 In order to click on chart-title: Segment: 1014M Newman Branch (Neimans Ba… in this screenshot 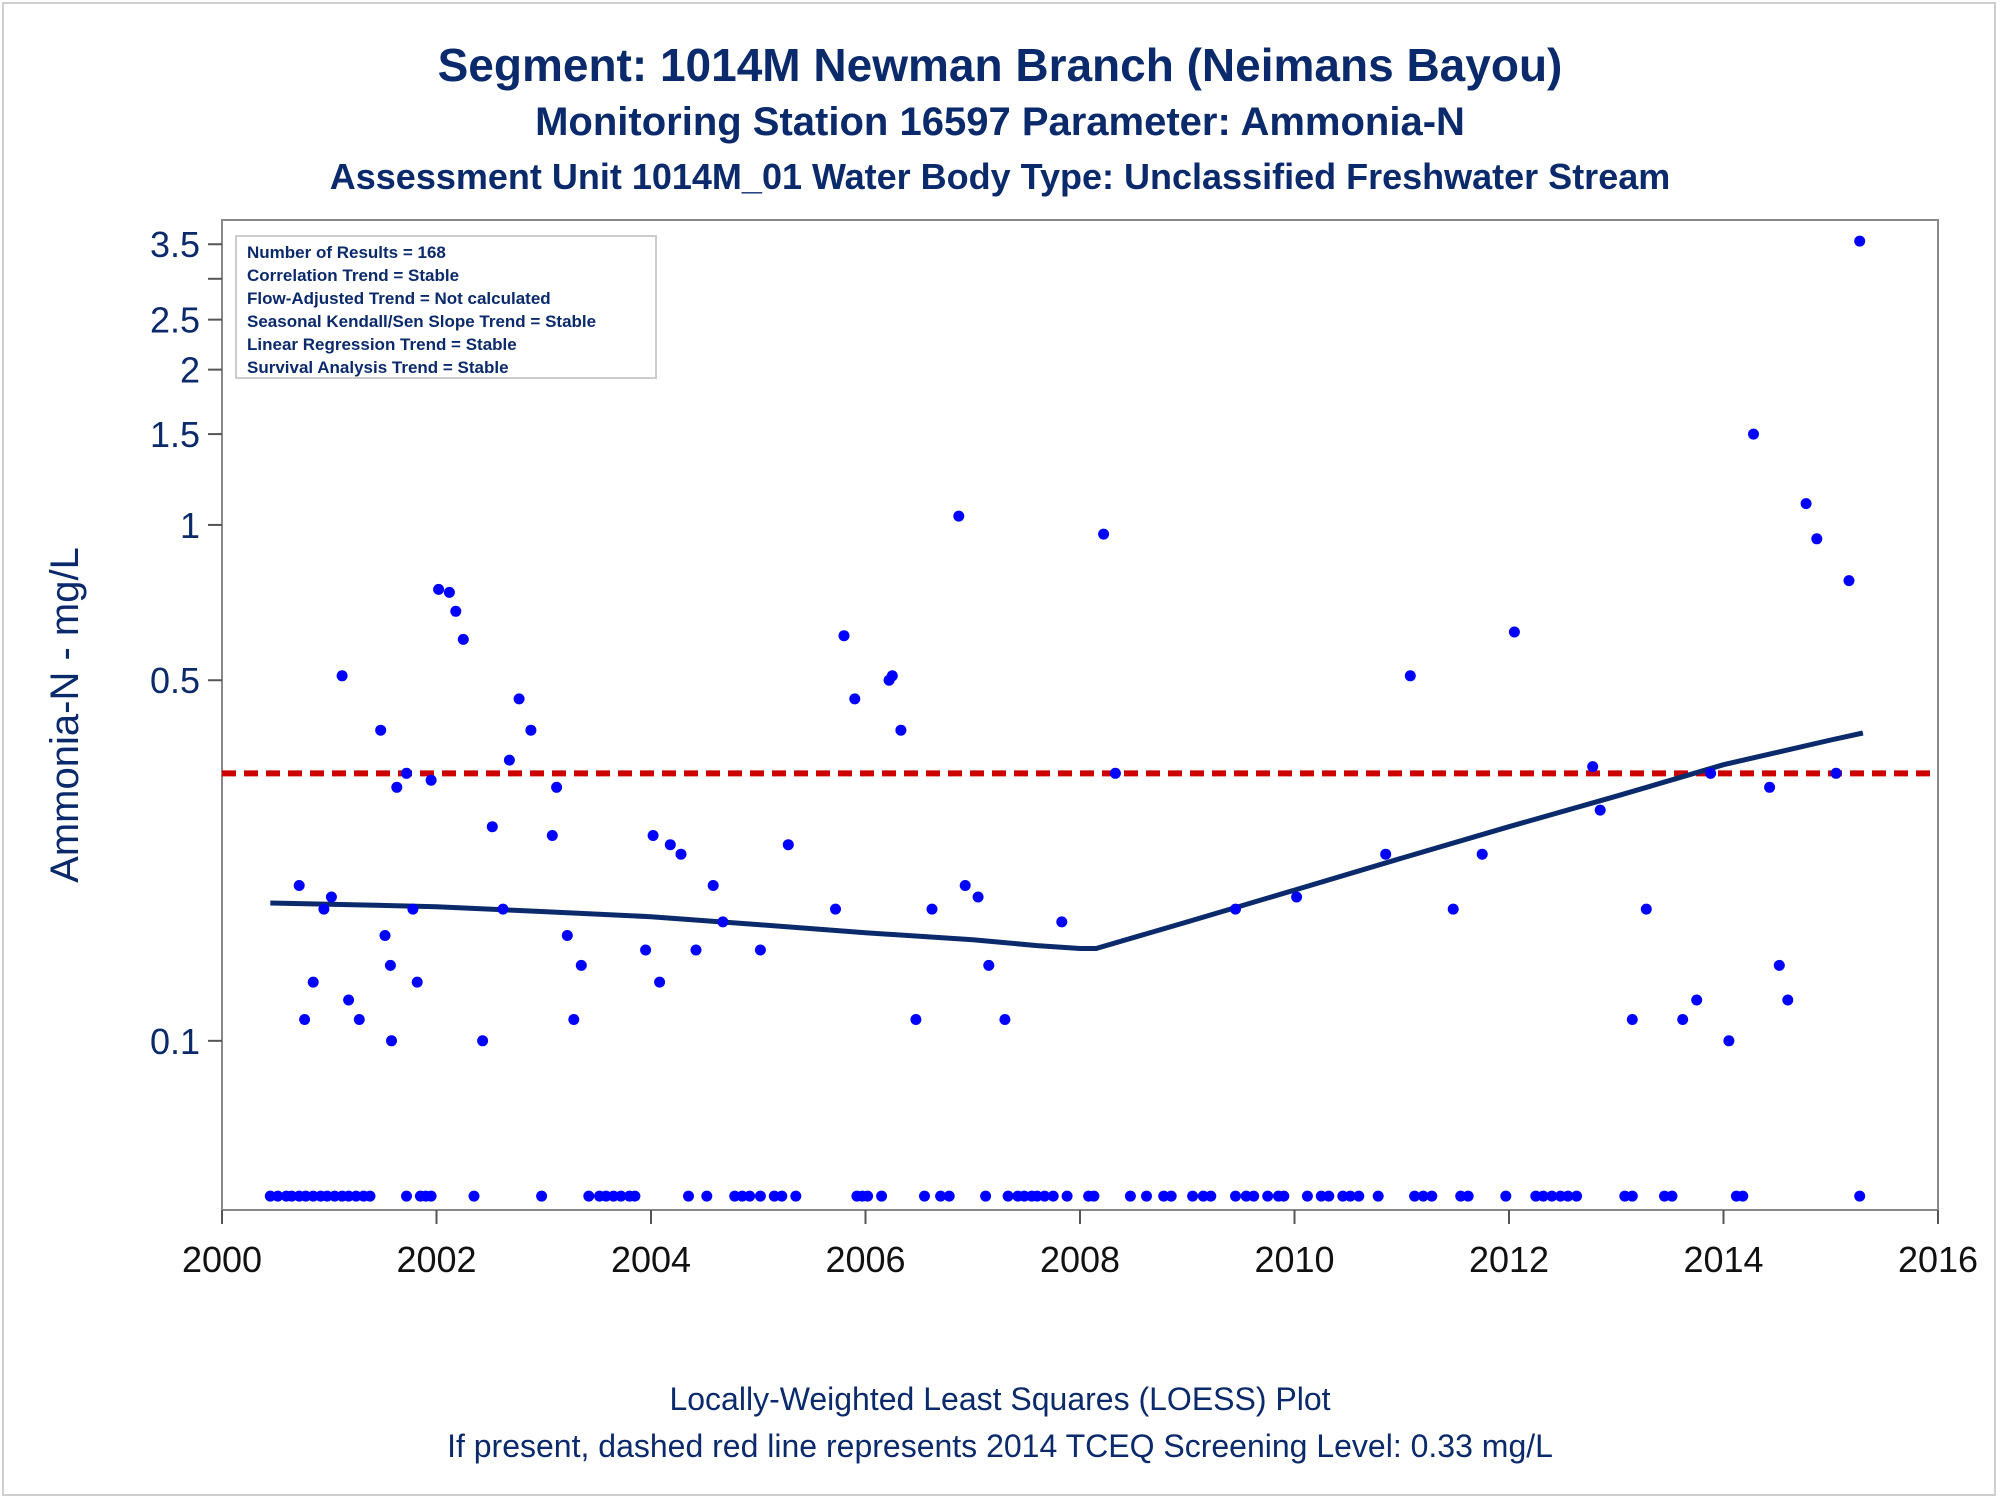, I will do `click(1000, 65)`.